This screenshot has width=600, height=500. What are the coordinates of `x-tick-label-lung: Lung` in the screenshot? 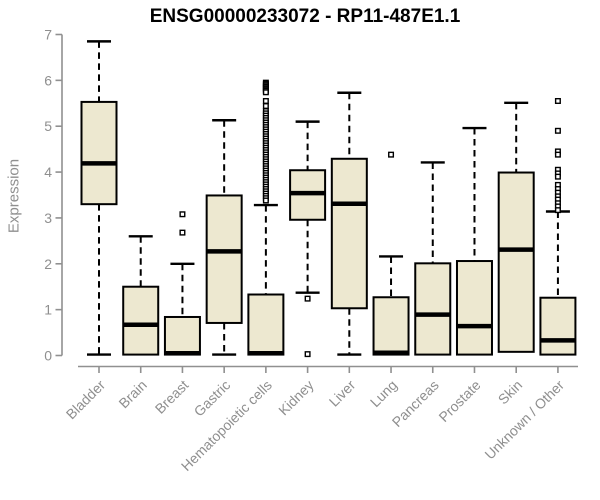 It's located at (383, 393).